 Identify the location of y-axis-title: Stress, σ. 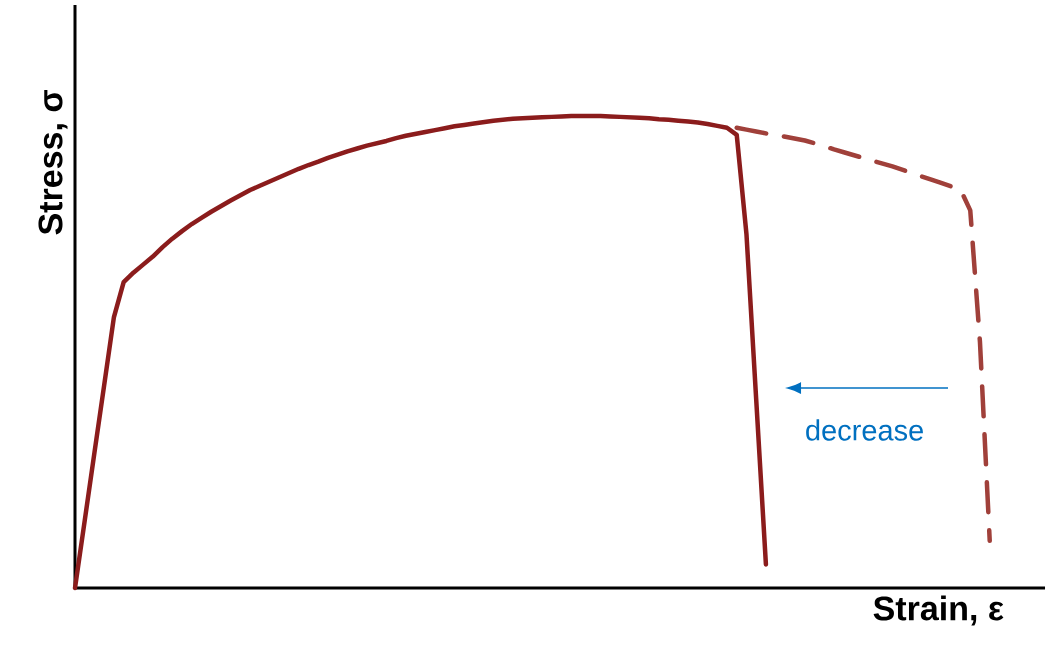
(53, 162).